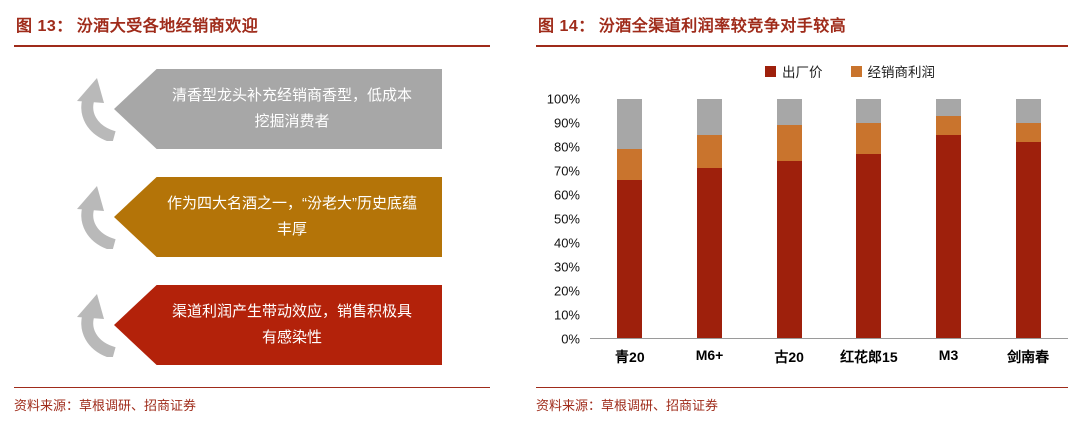  I want to click on banner-text: 渠道利润产生带动效应，销售积极具有感染性, so click(291, 324).